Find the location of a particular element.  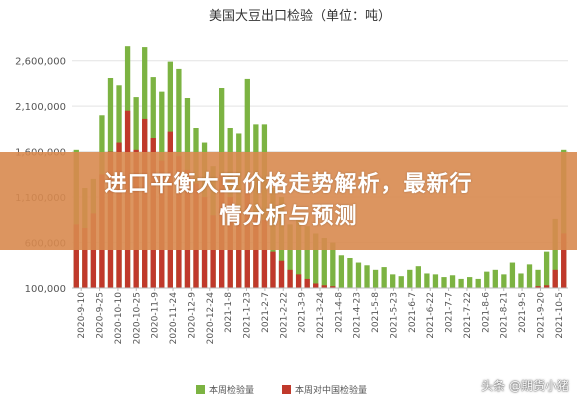

x-tick-label: 2021-3-9 is located at coordinates (303, 312).